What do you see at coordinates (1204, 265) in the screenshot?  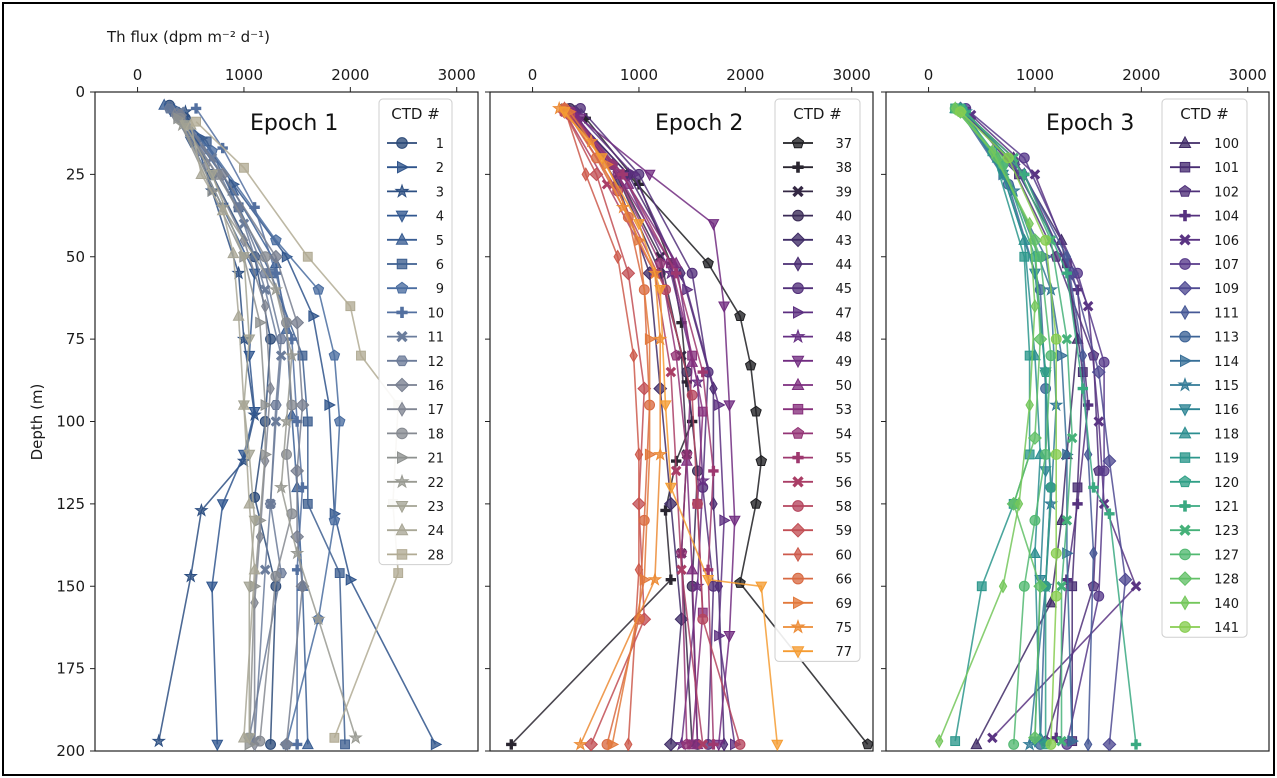 I see `legend-entry-107: 107` at bounding box center [1204, 265].